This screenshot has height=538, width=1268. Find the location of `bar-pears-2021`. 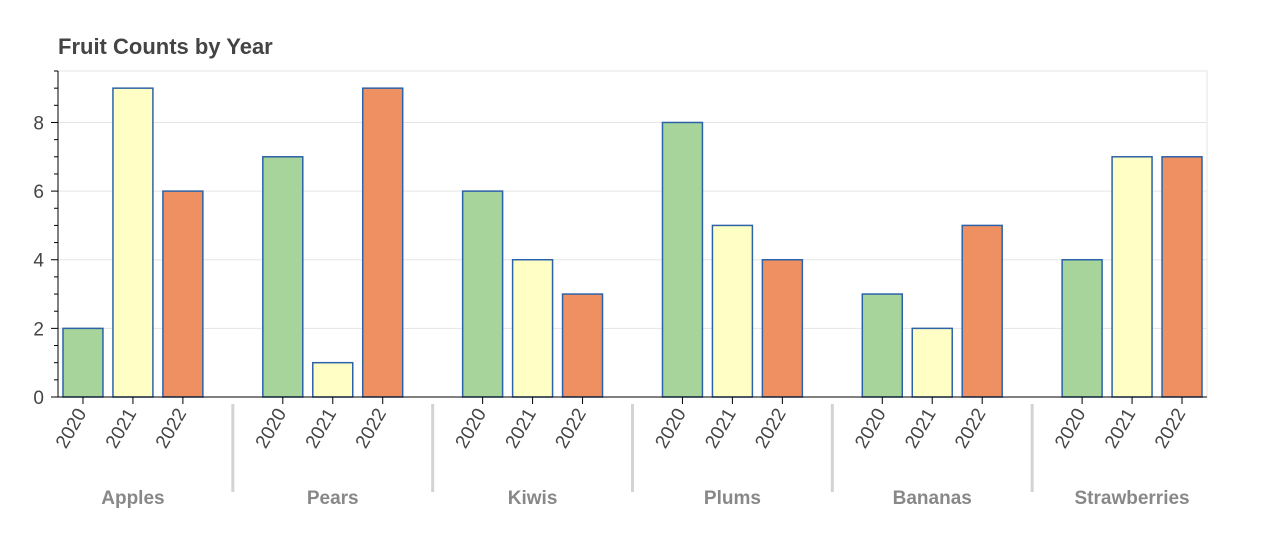

bar-pears-2021 is located at coordinates (333, 379).